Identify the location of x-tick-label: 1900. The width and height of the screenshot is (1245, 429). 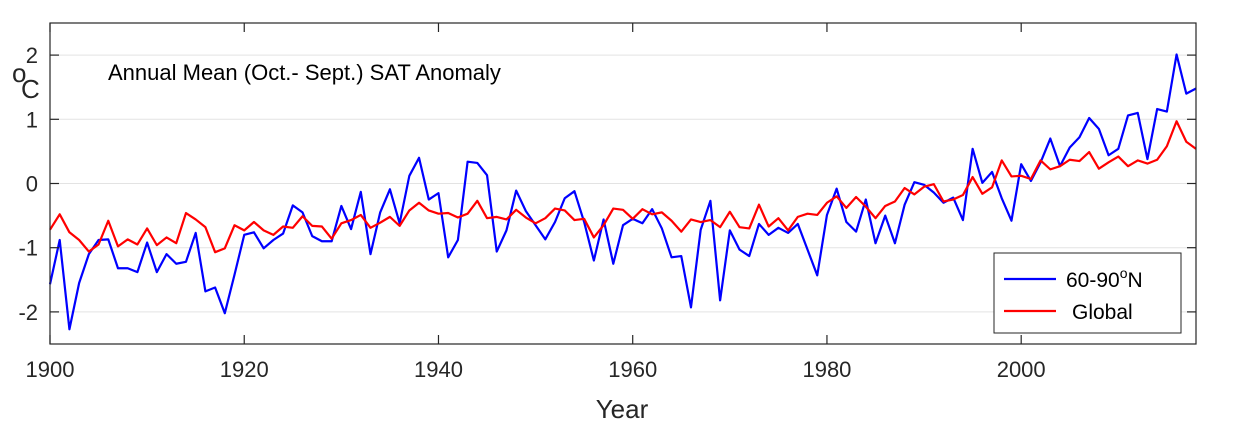
(50, 369).